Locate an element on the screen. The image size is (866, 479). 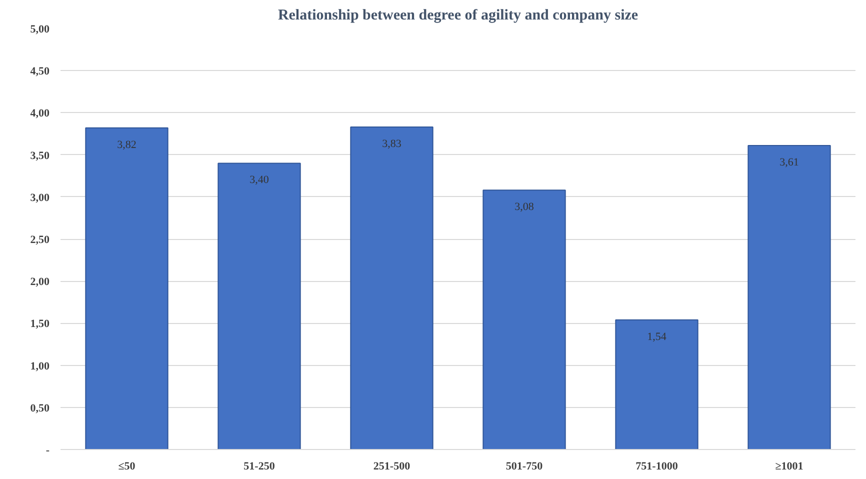
data-label: 3,08 is located at coordinates (524, 207).